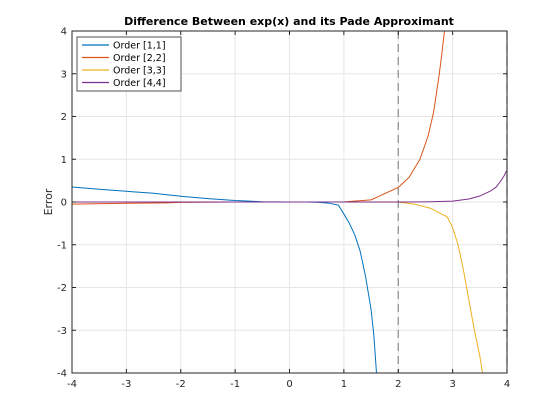 This screenshot has height=420, width=560. Describe the element at coordinates (344, 384) in the screenshot. I see `x-tick-label: 1` at that location.